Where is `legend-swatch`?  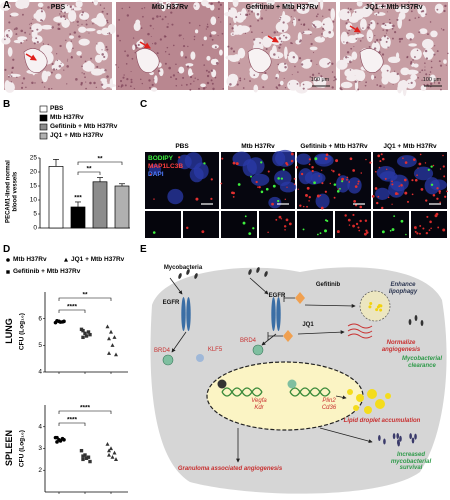 legend-swatch is located at coordinates (43, 118).